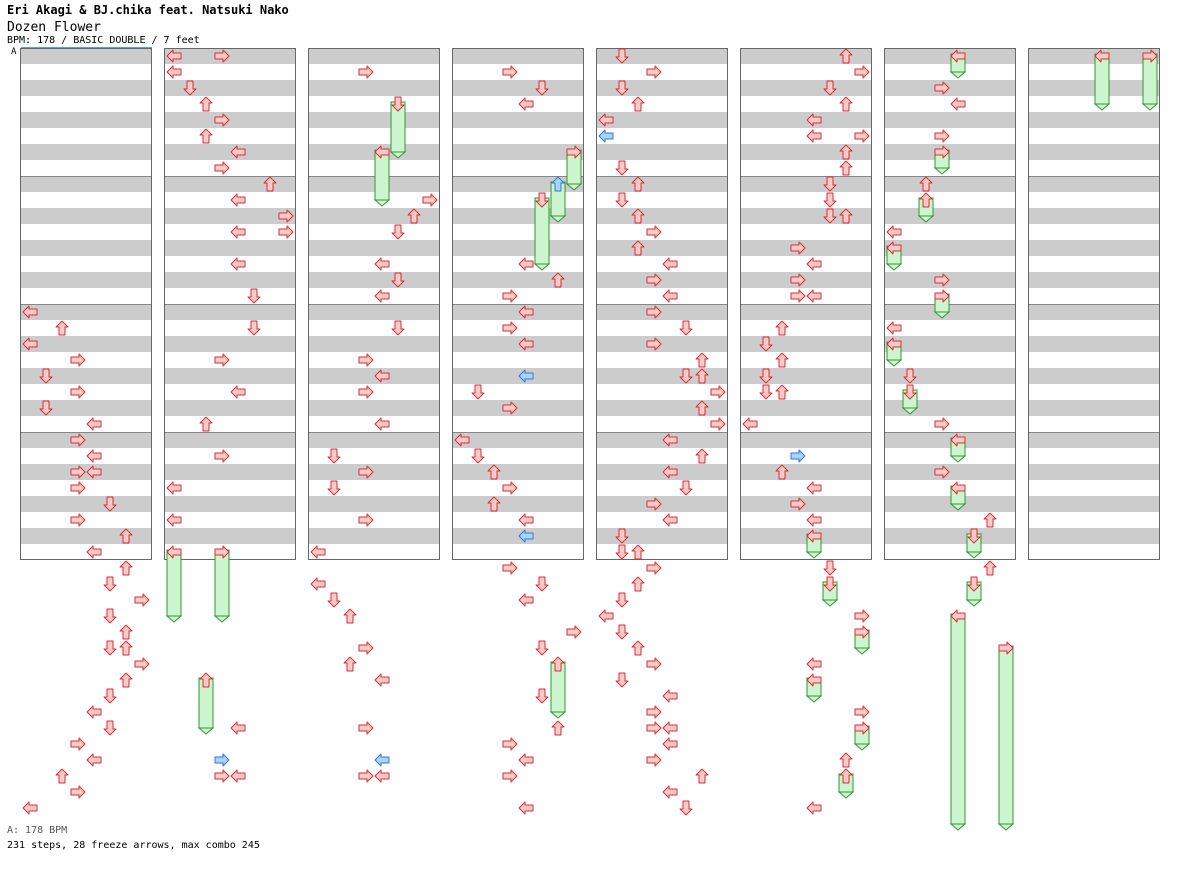 This screenshot has width=1184, height=876. I want to click on shock-arrow-left, so click(526, 536).